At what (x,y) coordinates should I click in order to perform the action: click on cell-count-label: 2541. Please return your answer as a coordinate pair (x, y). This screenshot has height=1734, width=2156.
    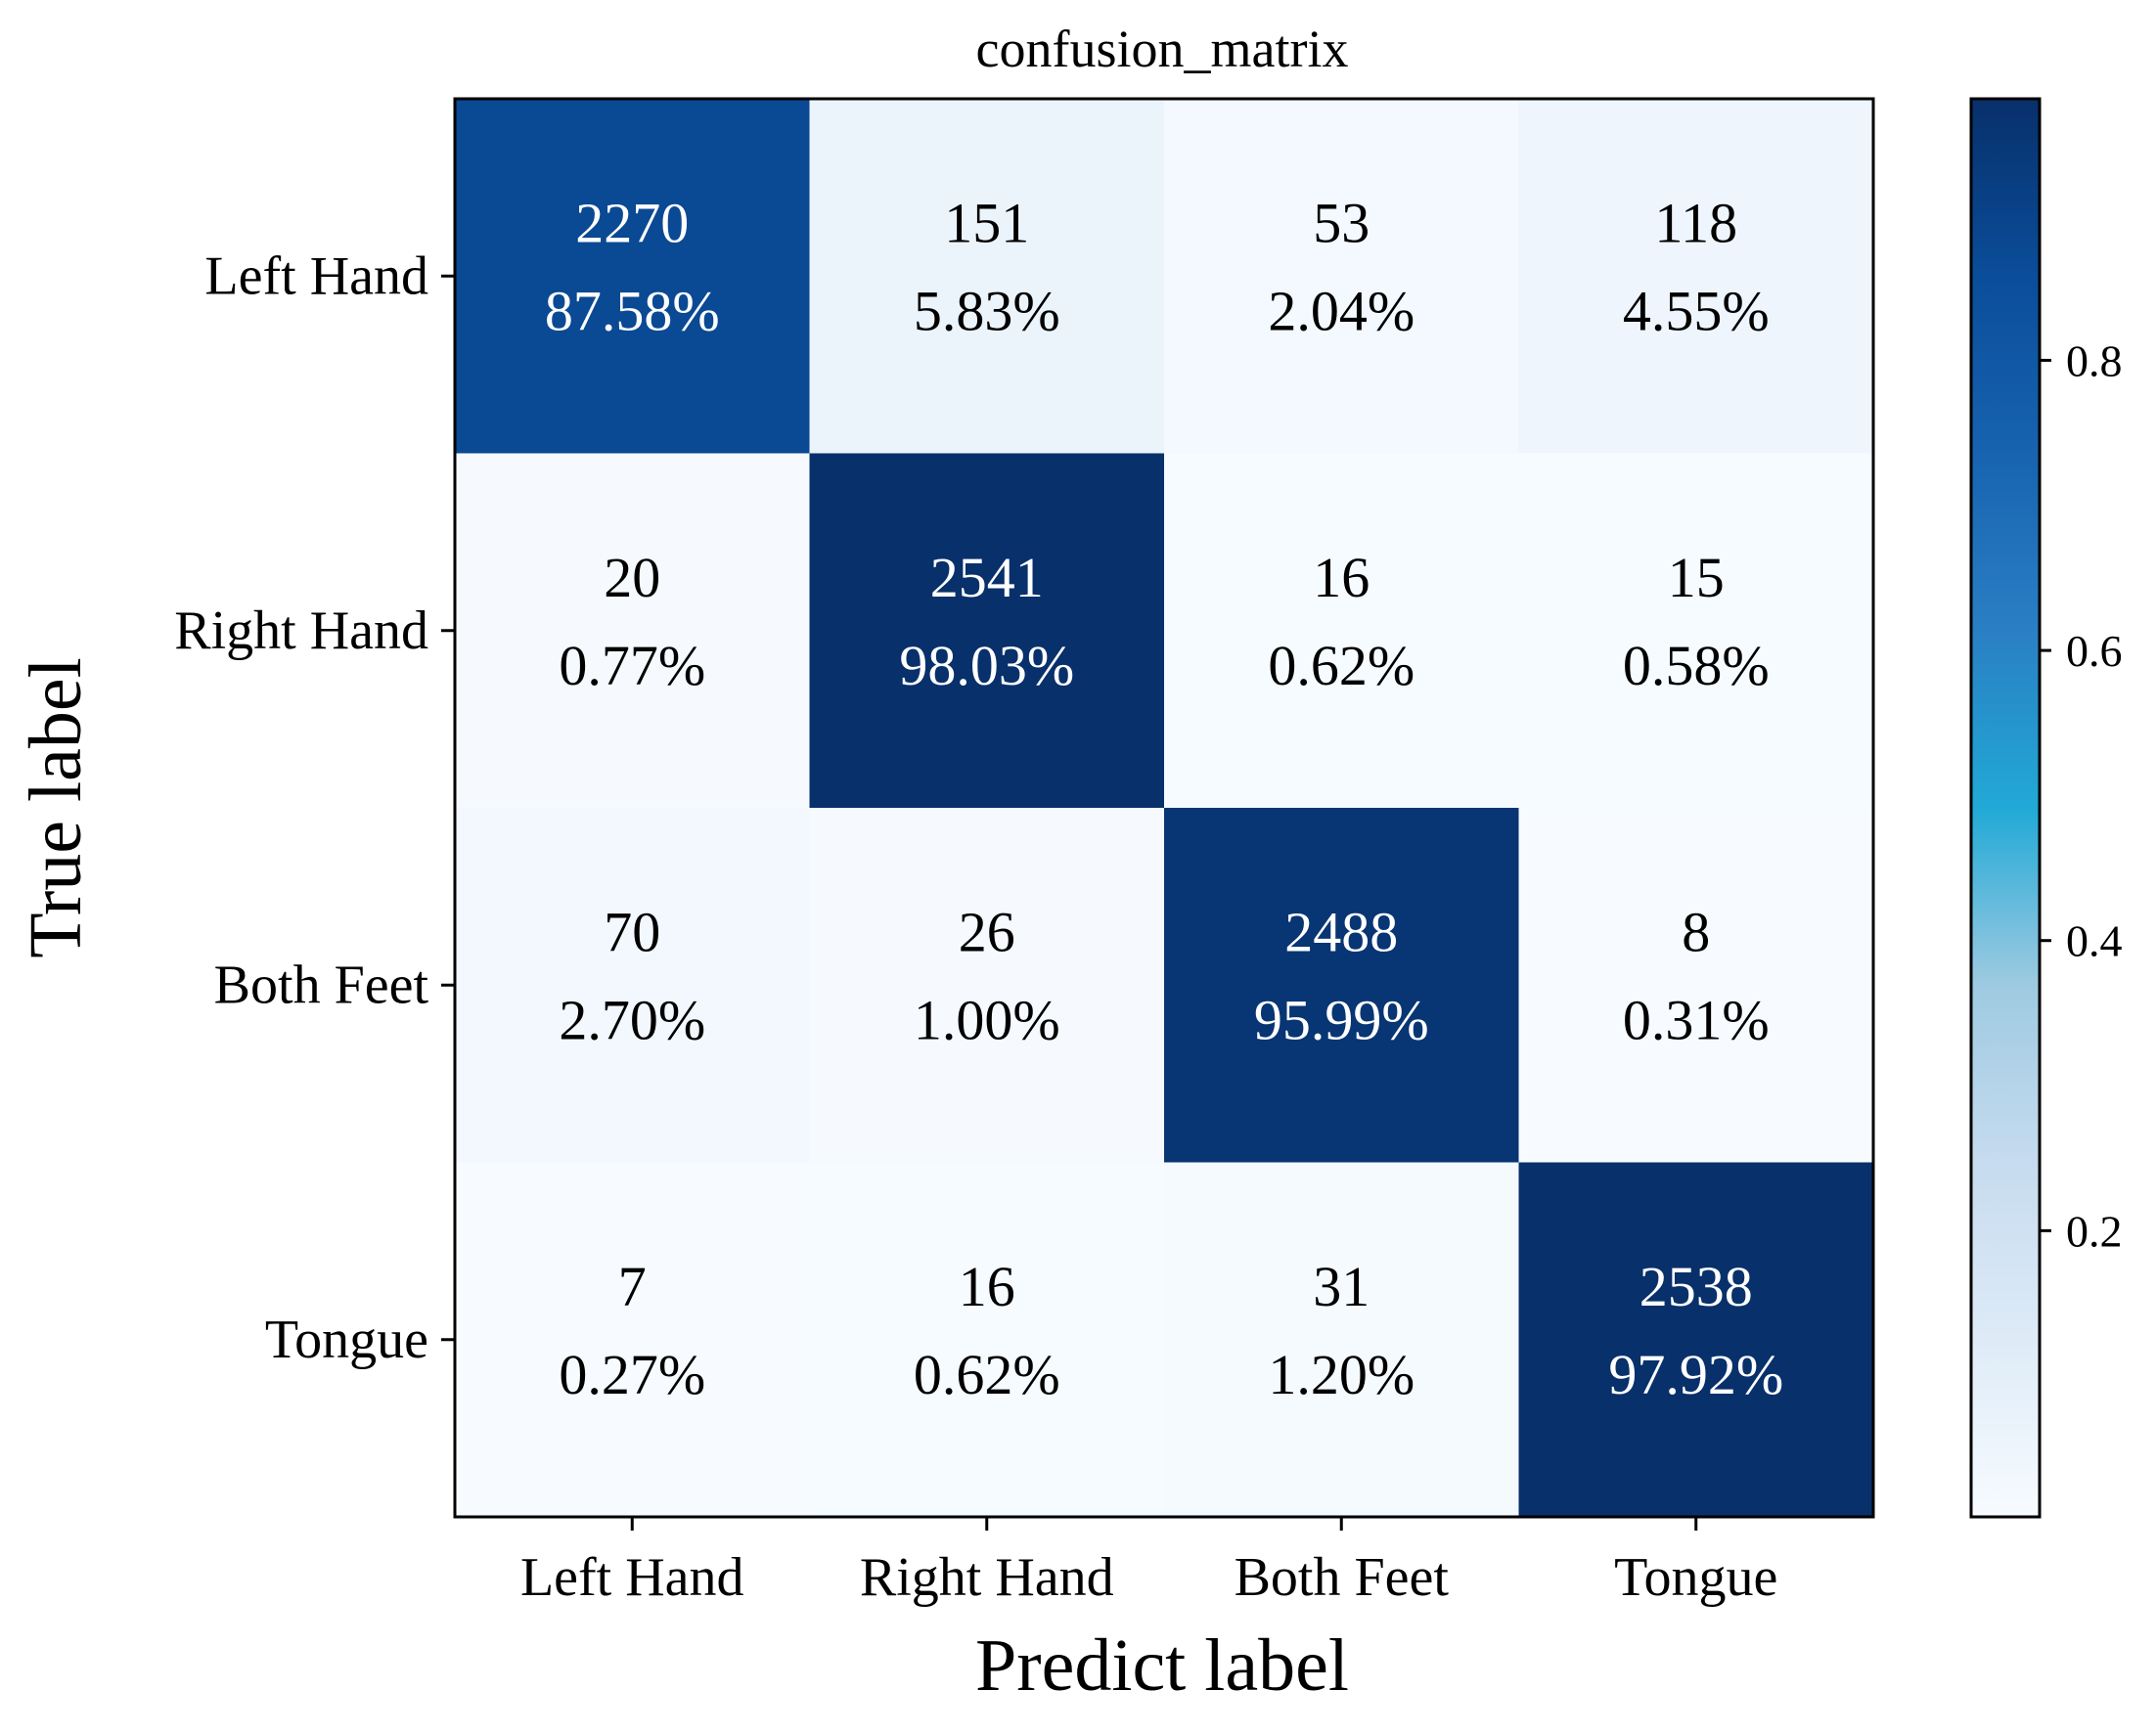
    Looking at the image, I should click on (987, 577).